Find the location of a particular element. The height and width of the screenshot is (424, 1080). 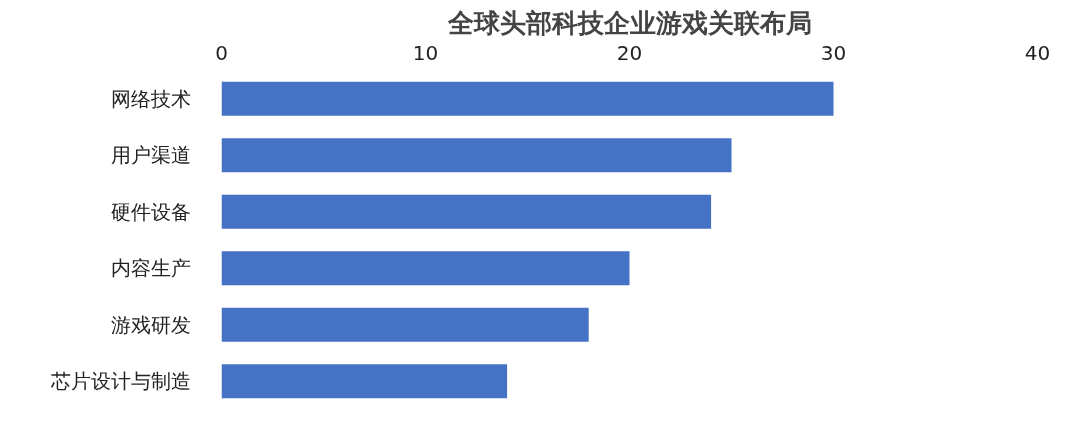

y-tick-label: 游戏研发 is located at coordinates (150, 324).